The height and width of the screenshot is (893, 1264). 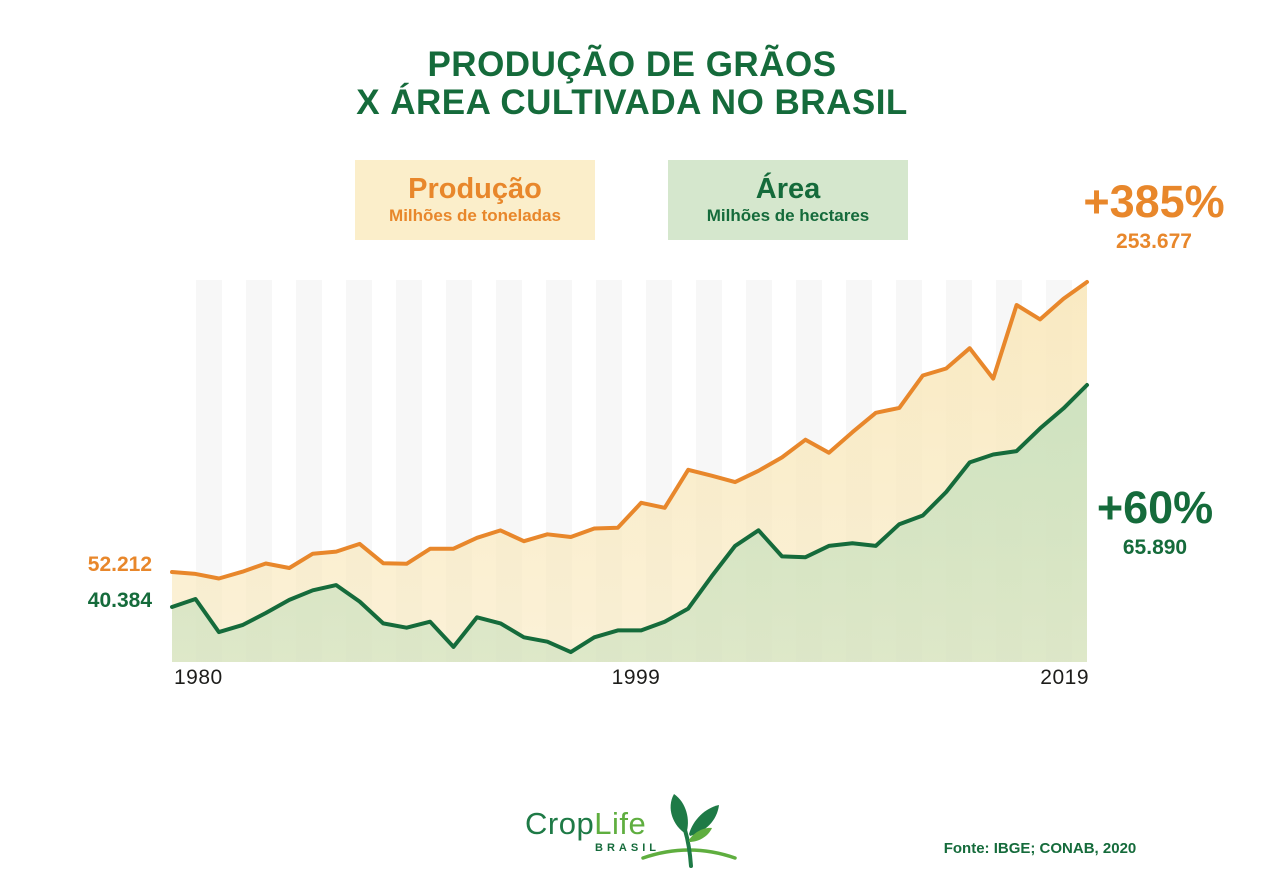 What do you see at coordinates (475, 189) in the screenshot?
I see `legend-producao-label: Produção` at bounding box center [475, 189].